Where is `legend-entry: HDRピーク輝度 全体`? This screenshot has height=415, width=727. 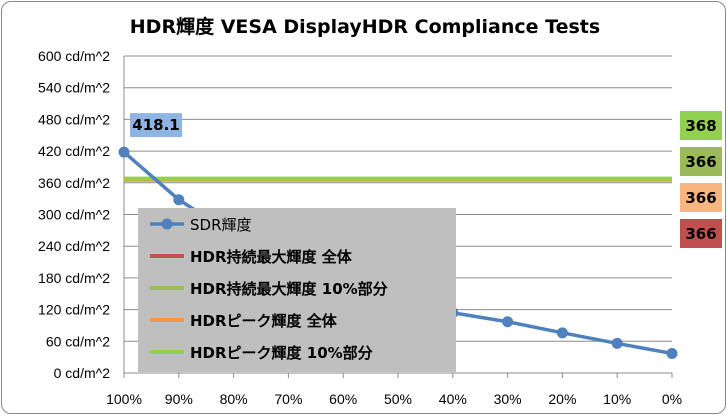
legend-entry: HDRピーク輝度 全体 is located at coordinates (264, 321).